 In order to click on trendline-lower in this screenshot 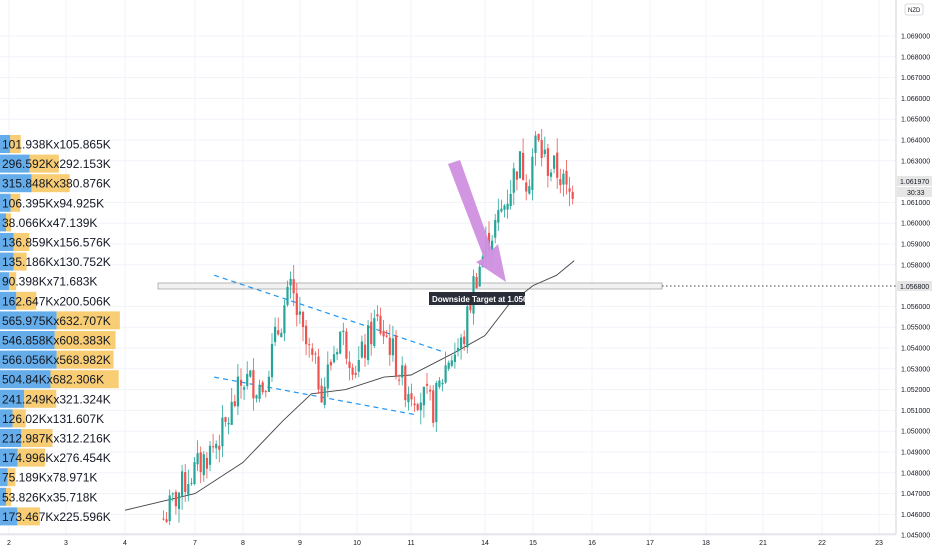, I will do `click(314, 396)`.